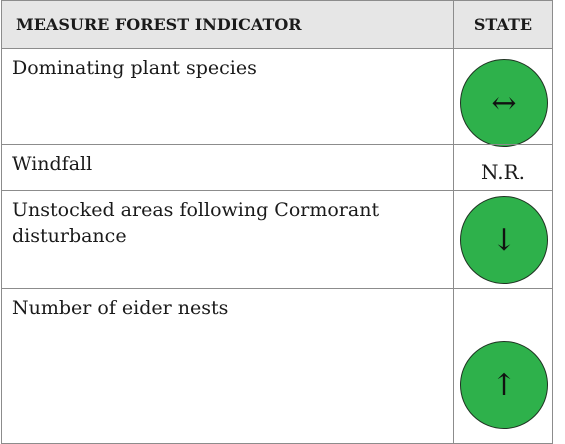 The height and width of the screenshot is (444, 565). I want to click on header-cell: STATE, so click(503, 24).